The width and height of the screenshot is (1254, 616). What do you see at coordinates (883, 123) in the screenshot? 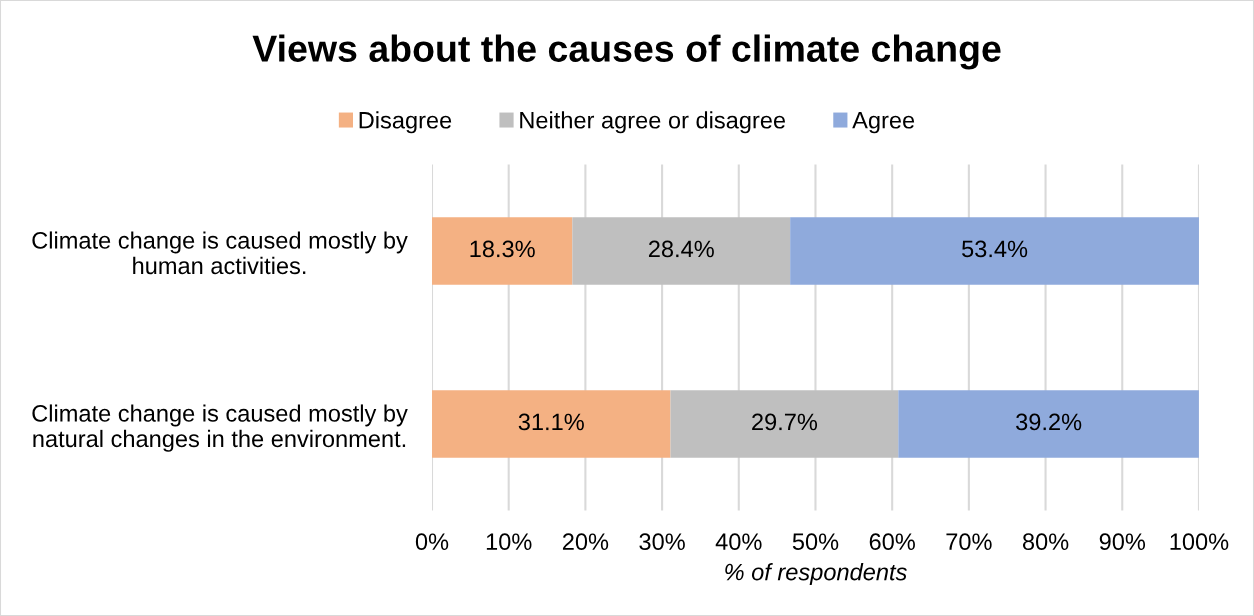
I see `legend-label: Agree` at bounding box center [883, 123].